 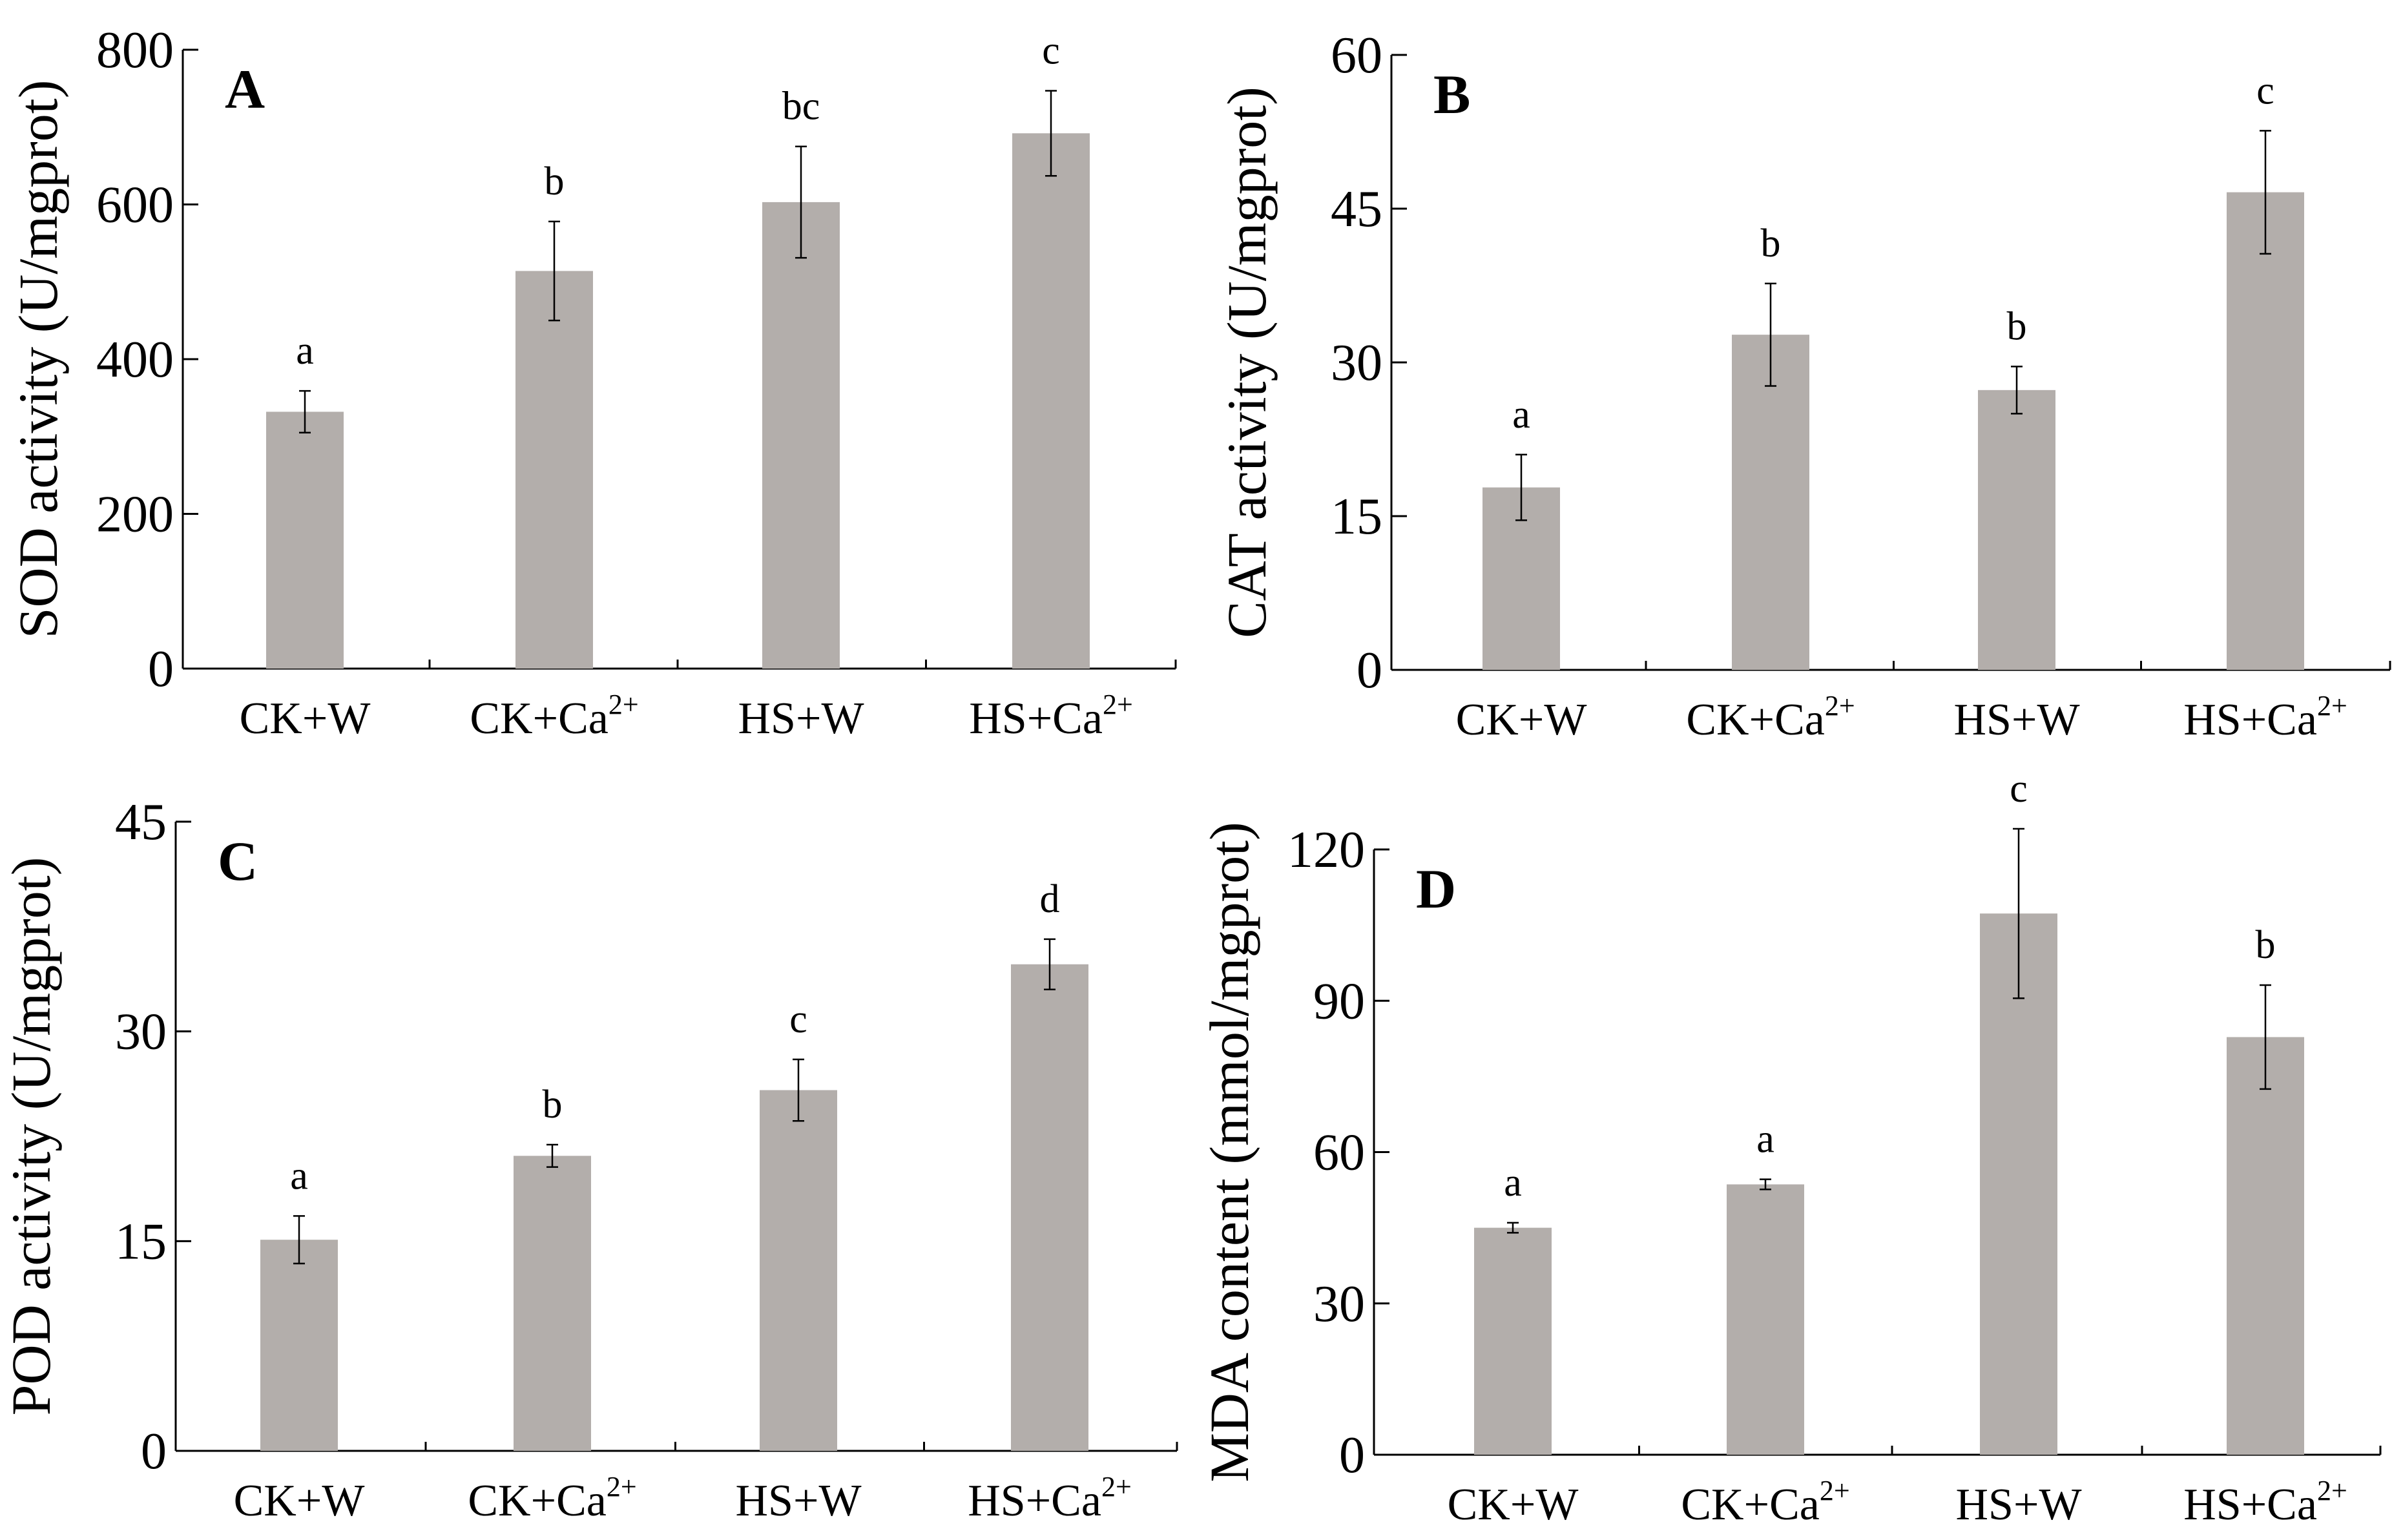 I want to click on panel-label: D, so click(x=1436, y=889).